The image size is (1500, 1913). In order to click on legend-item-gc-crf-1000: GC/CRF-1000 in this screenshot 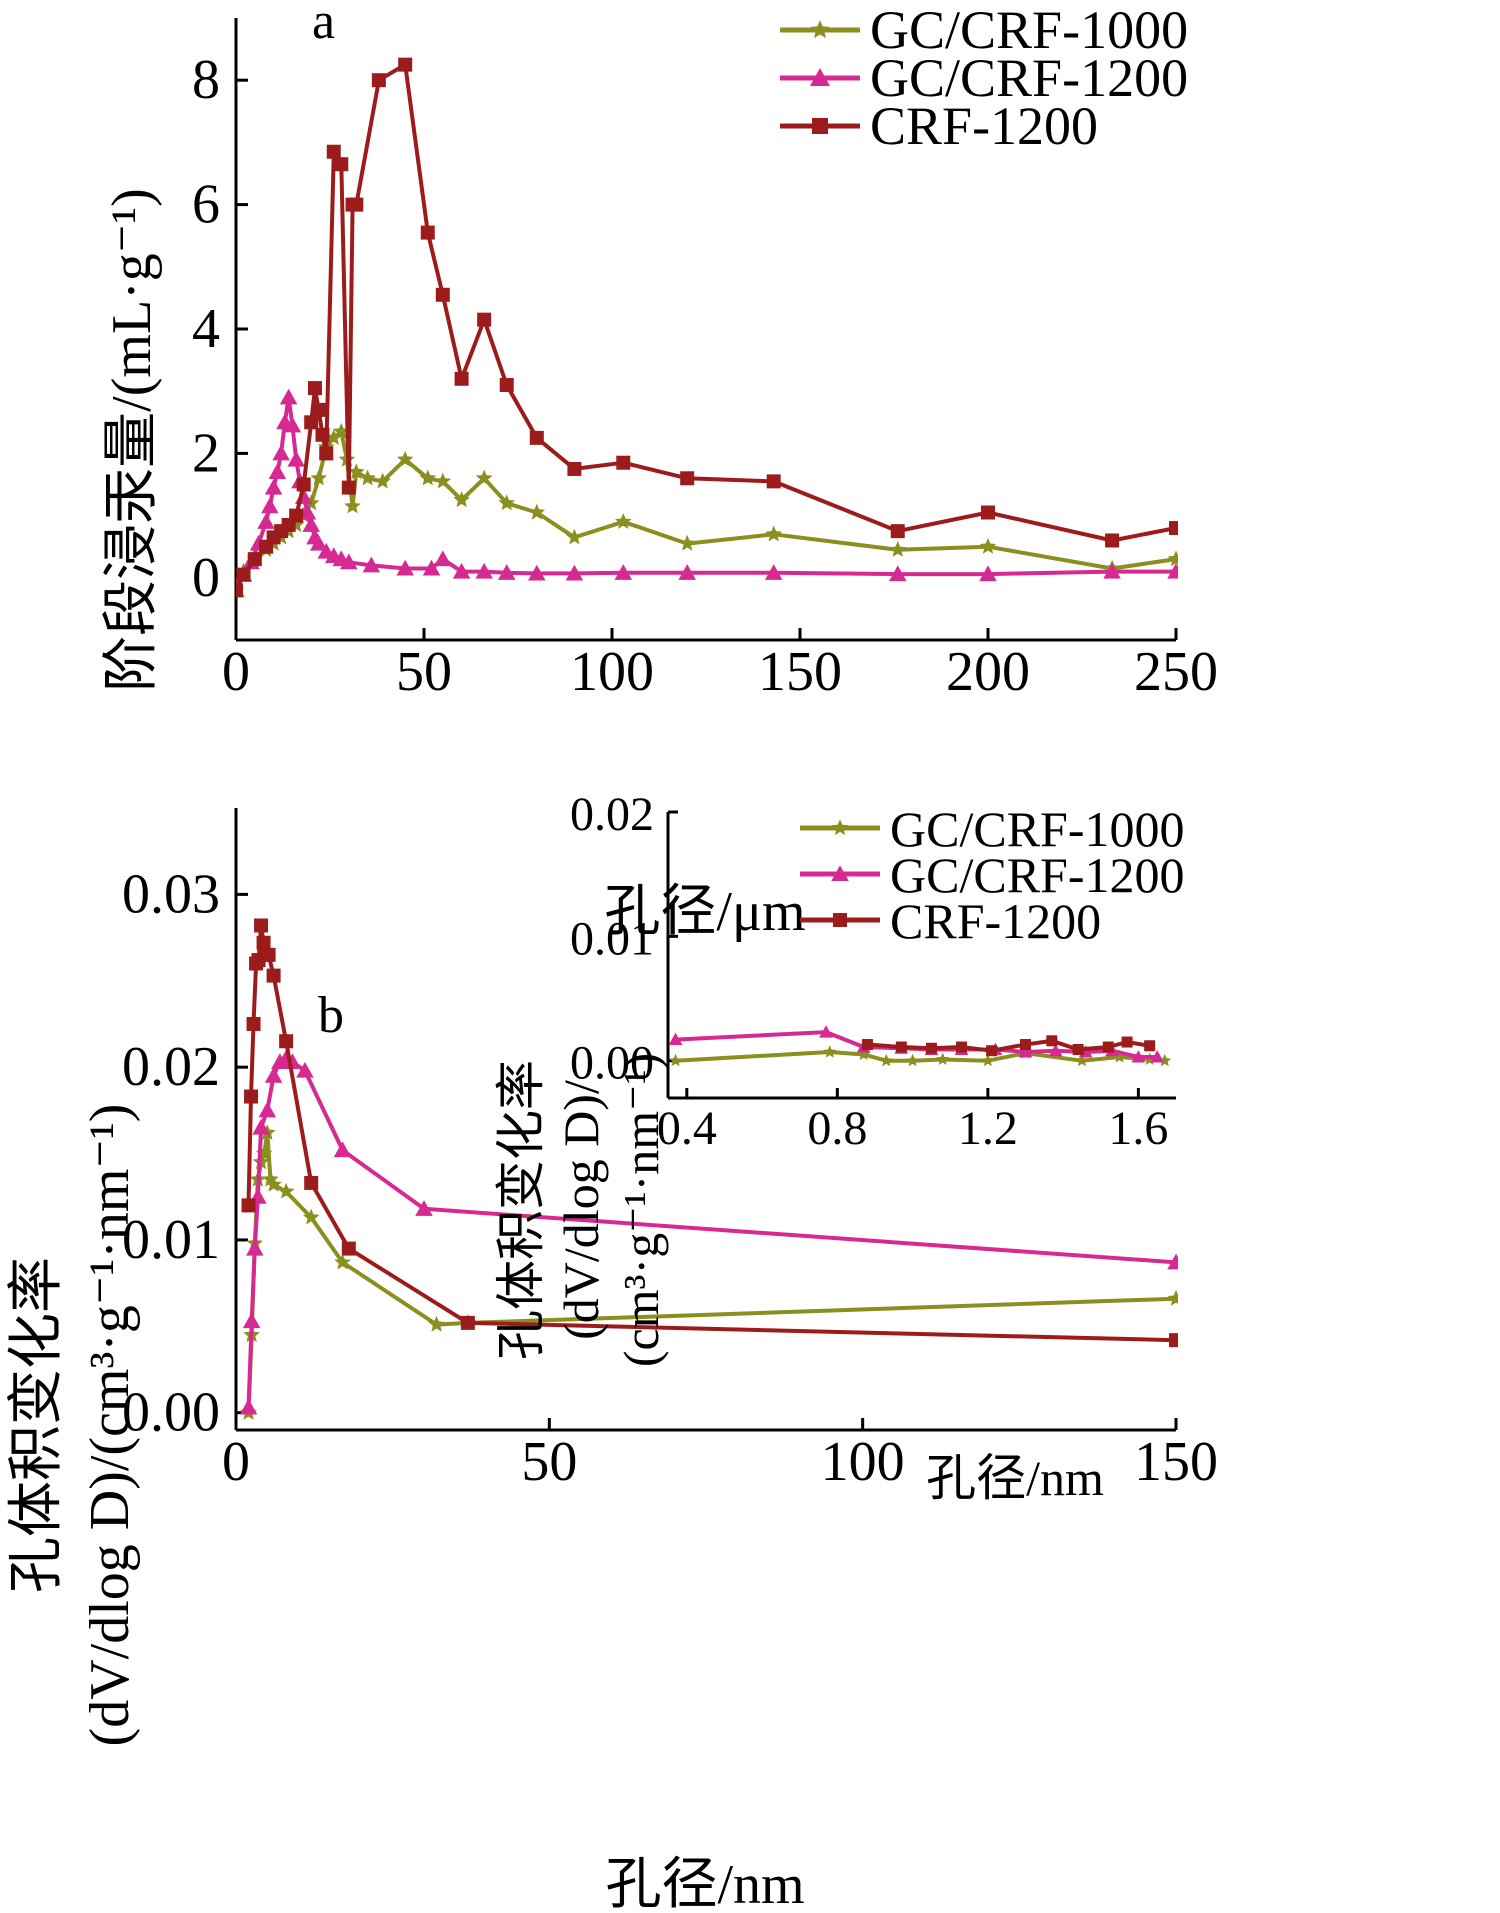, I will do `click(992, 829)`.